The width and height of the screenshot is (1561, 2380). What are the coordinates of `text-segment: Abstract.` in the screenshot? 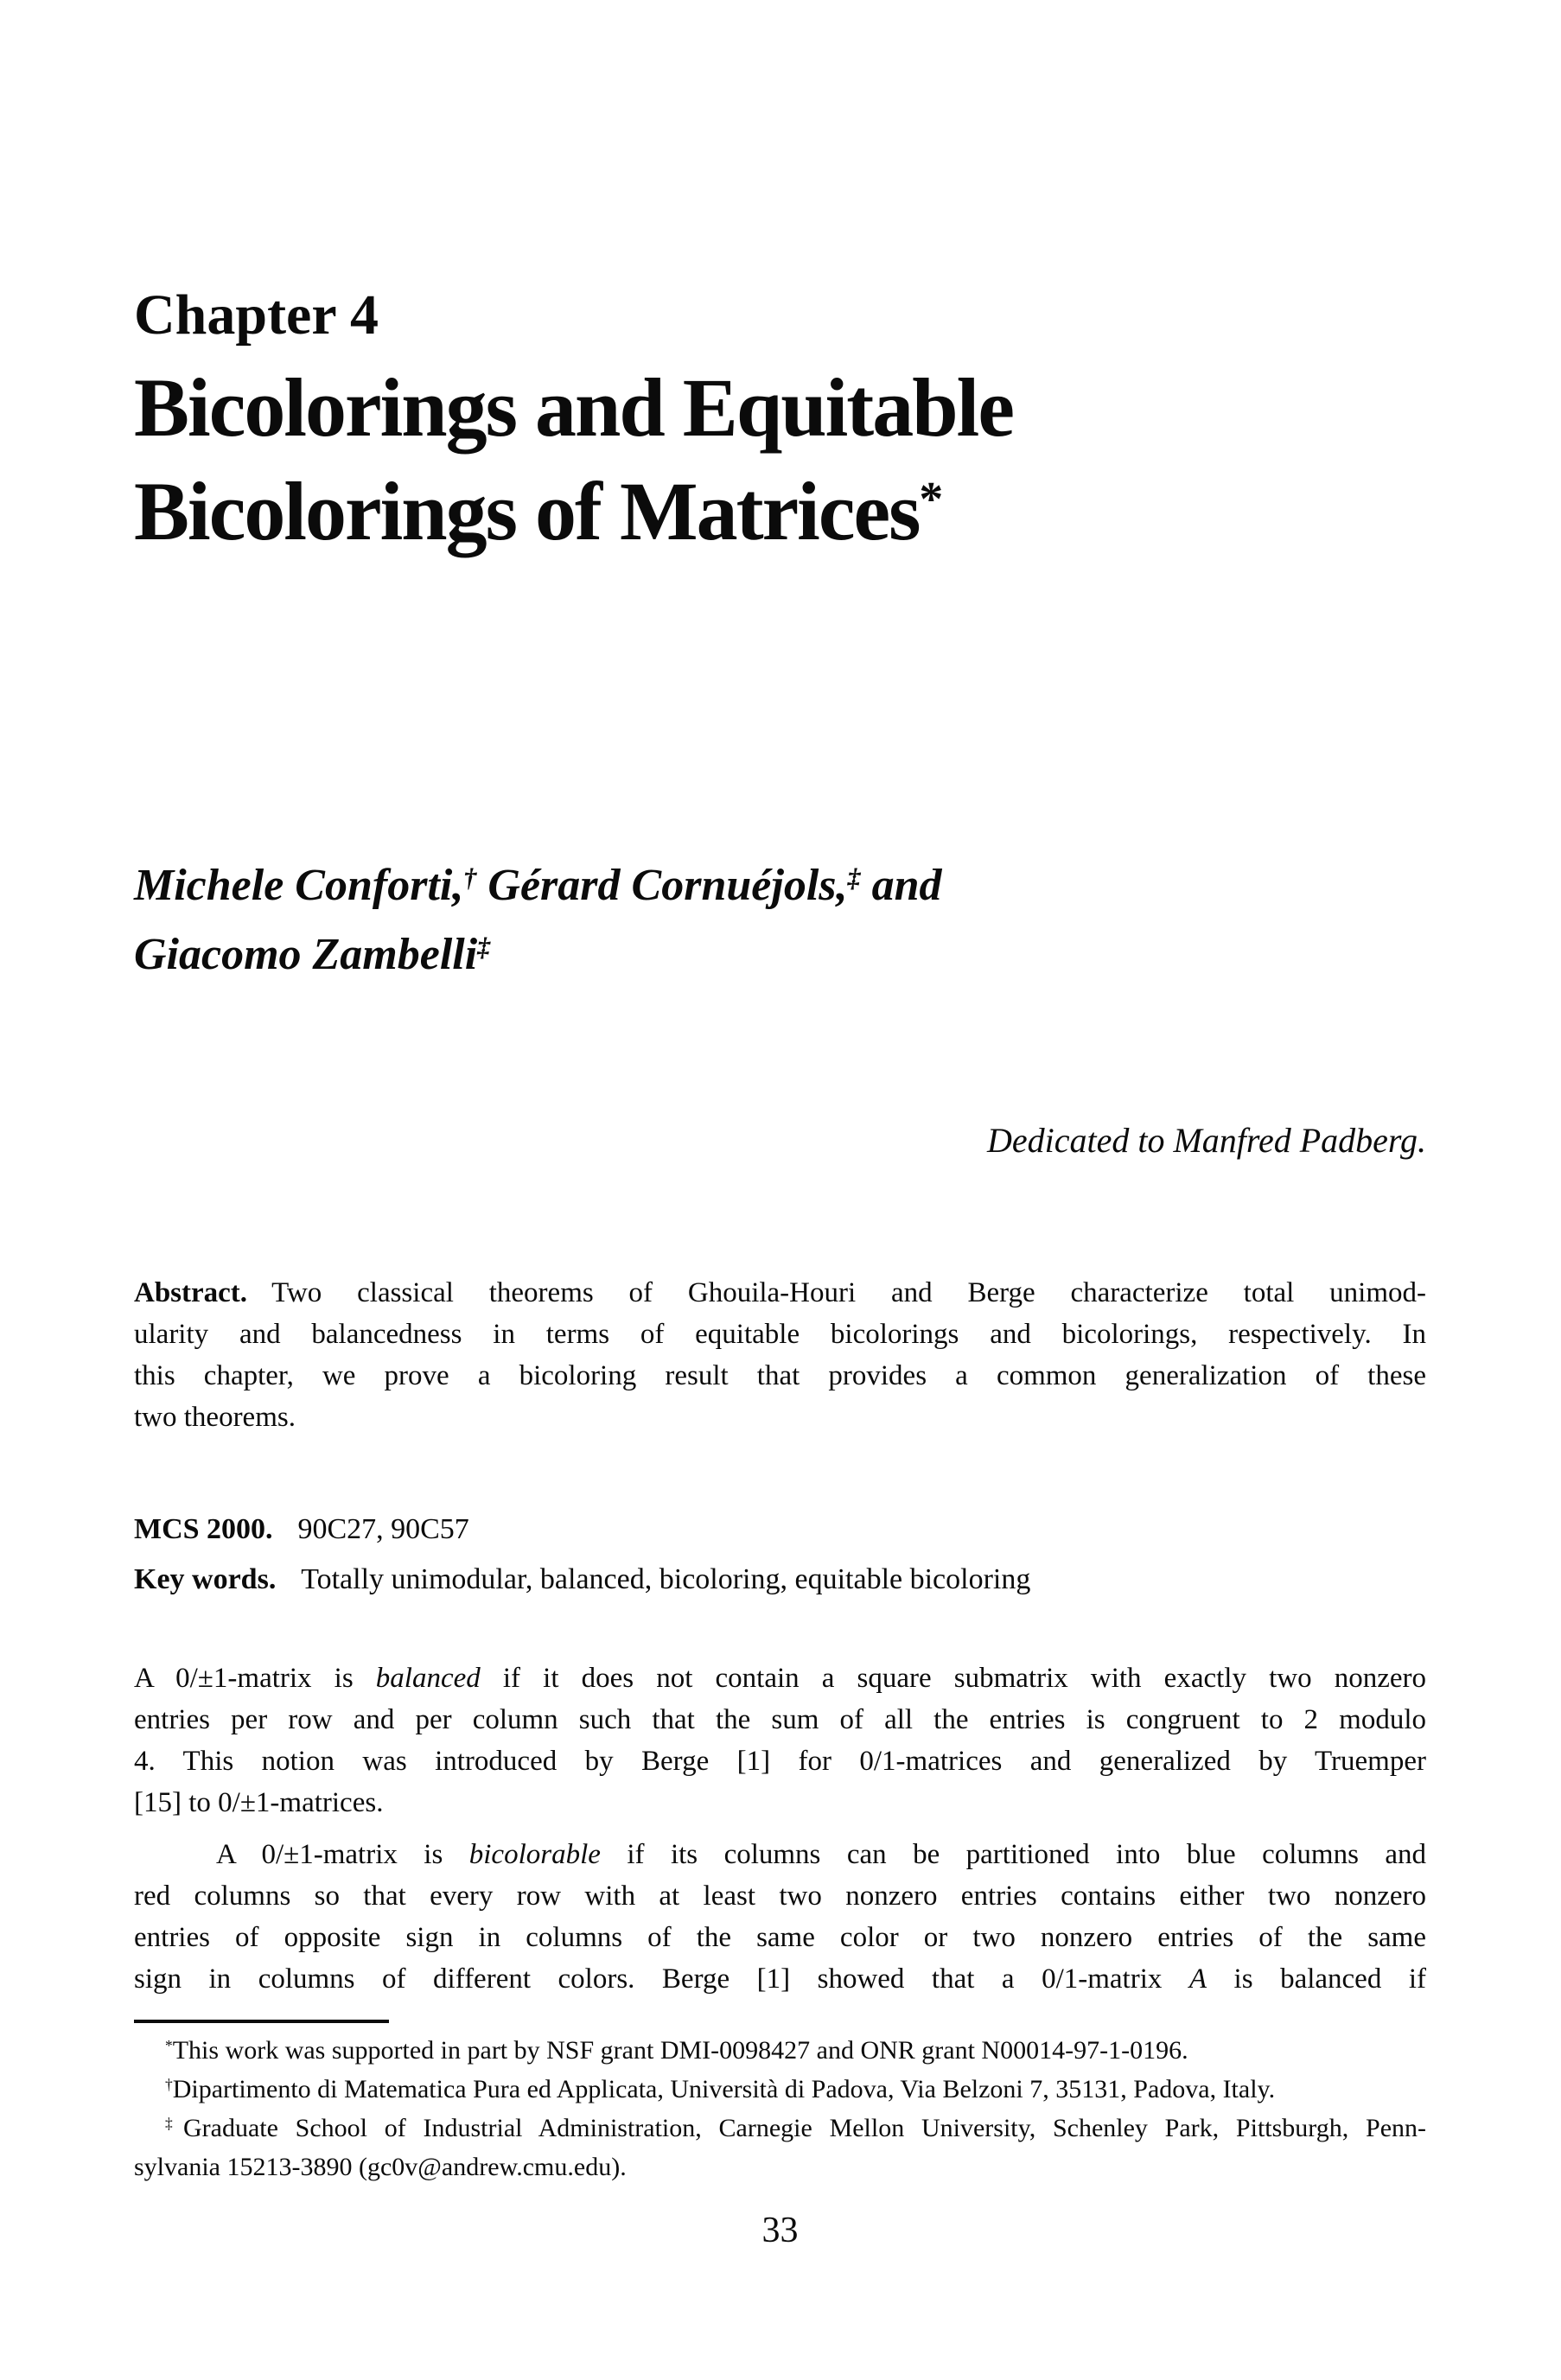 It's located at (191, 1292).